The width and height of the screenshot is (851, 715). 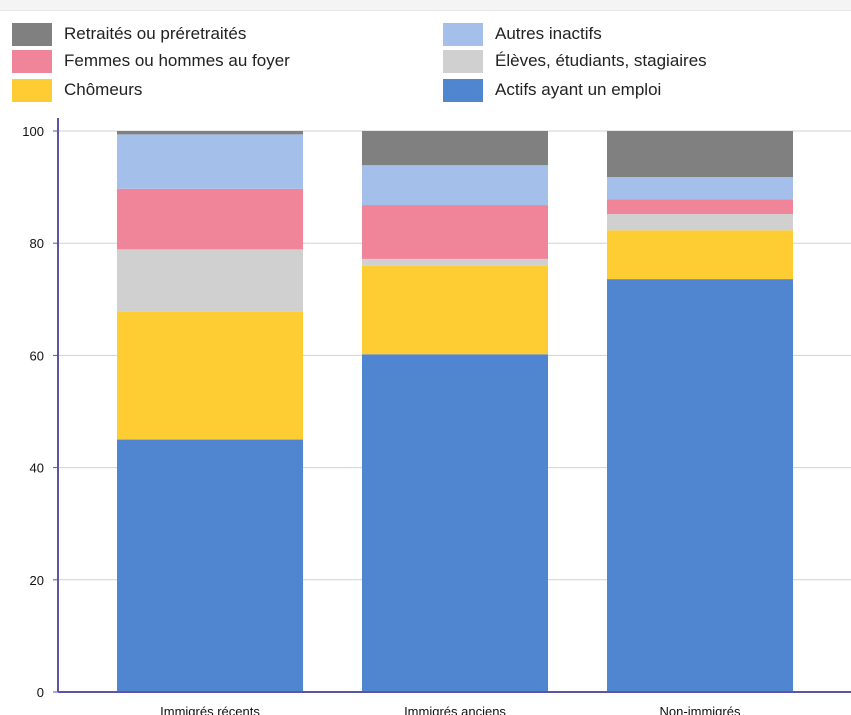 I want to click on legend-swatch-chomeurs, so click(x=32, y=90).